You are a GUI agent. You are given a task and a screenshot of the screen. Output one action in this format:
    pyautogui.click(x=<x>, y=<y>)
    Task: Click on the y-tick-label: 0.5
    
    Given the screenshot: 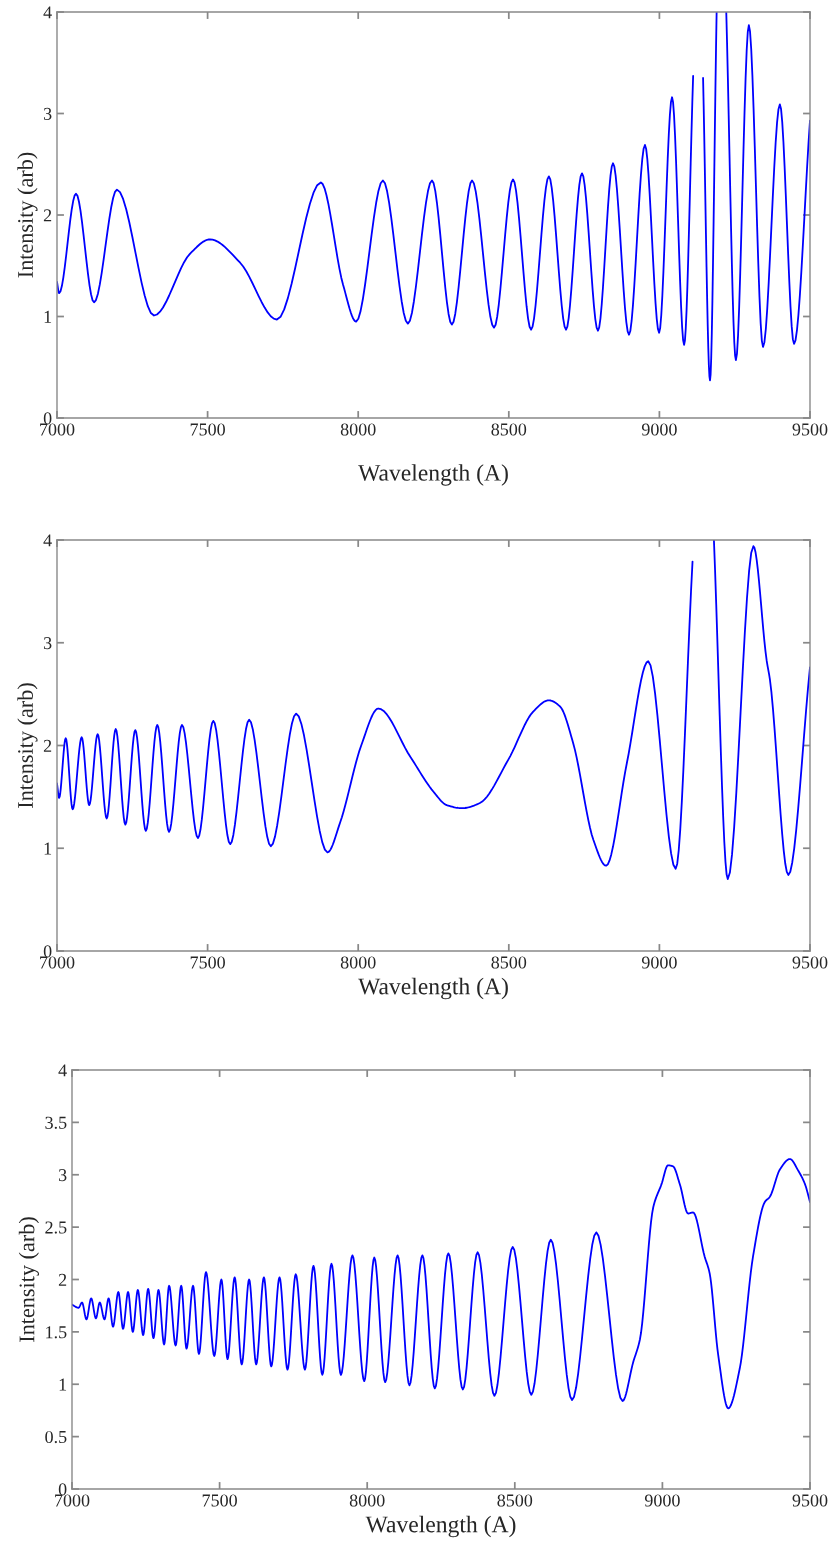 What is the action you would take?
    pyautogui.click(x=56, y=1437)
    